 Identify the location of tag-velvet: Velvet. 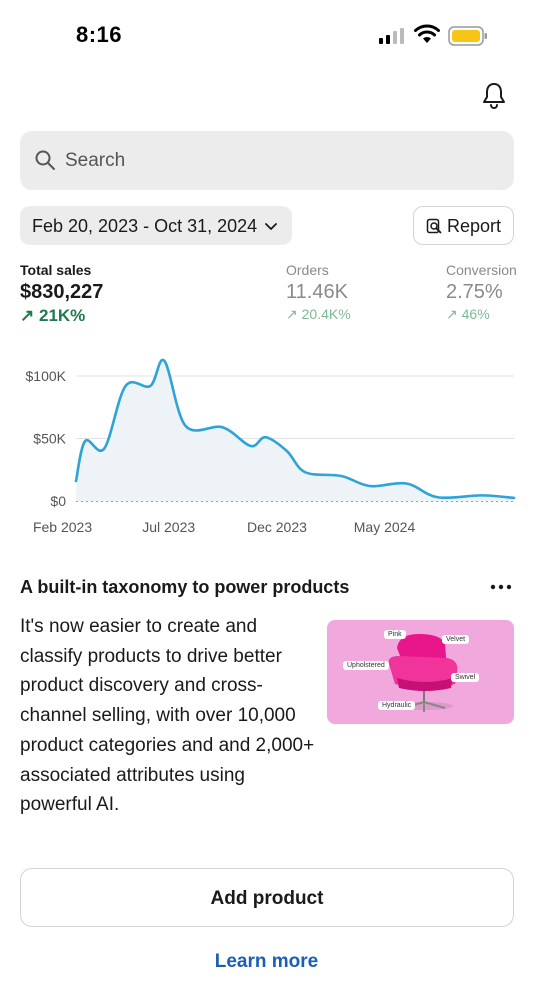
(456, 639).